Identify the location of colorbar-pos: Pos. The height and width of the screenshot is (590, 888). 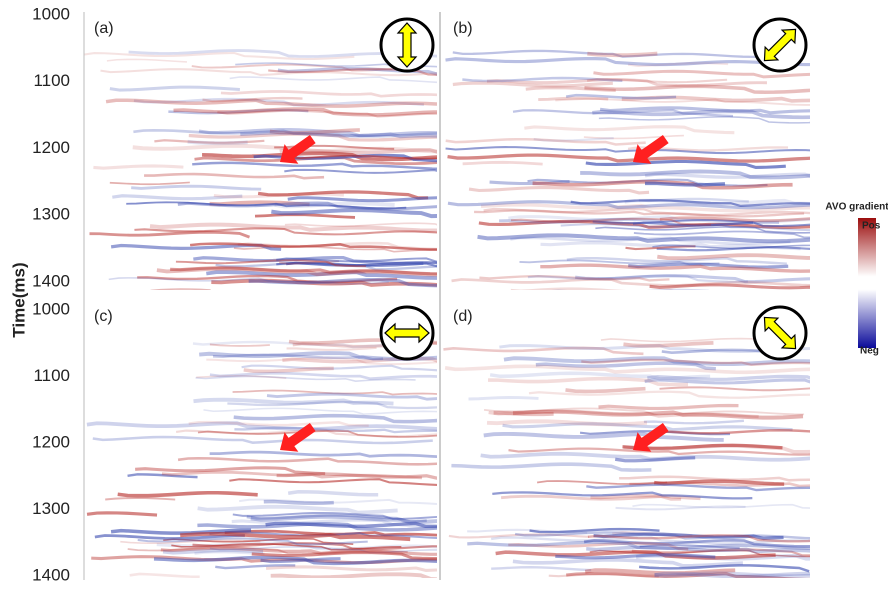
(871, 226).